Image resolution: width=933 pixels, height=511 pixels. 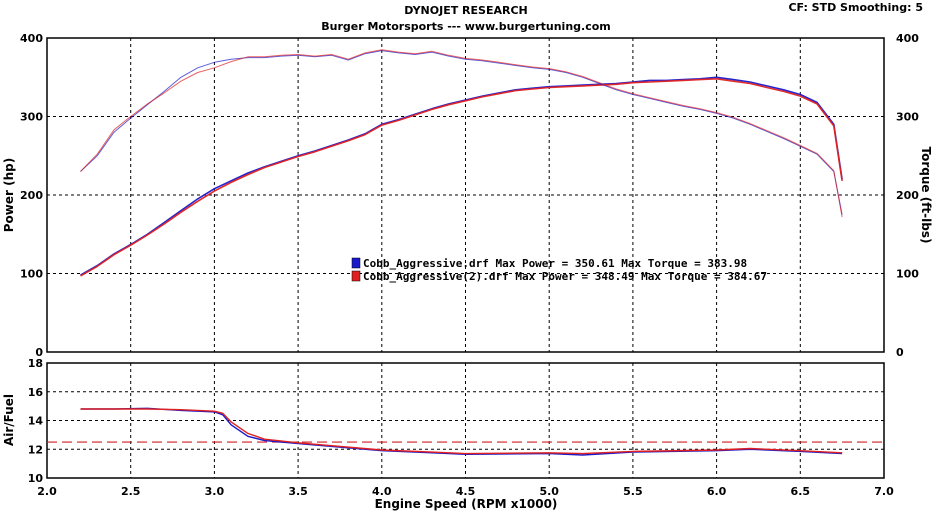 What do you see at coordinates (382, 491) in the screenshot?
I see `x-tick-label: 4.0` at bounding box center [382, 491].